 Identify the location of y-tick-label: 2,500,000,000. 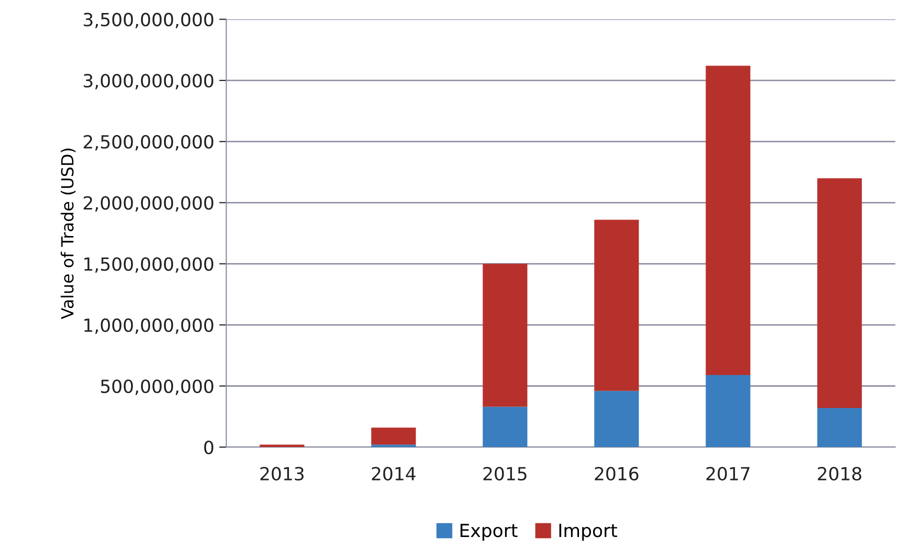
(149, 143).